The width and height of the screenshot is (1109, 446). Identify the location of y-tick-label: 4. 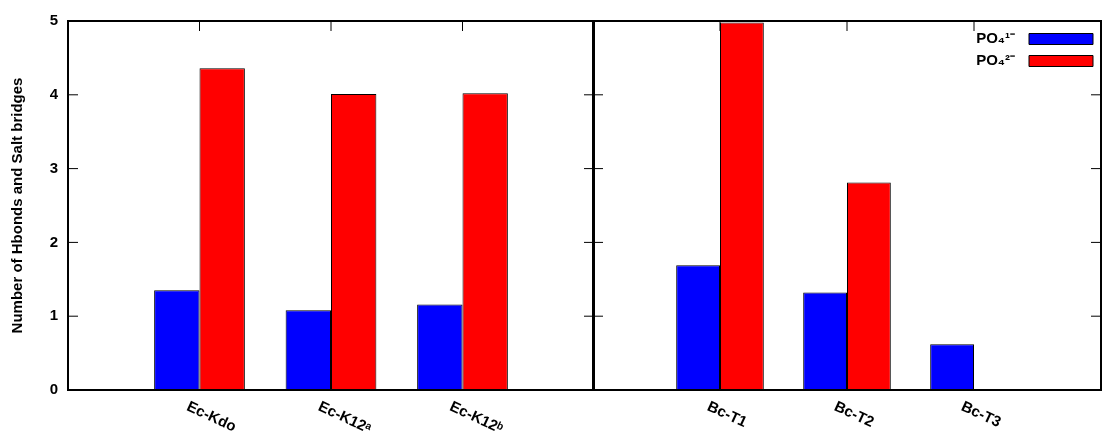
(54, 93).